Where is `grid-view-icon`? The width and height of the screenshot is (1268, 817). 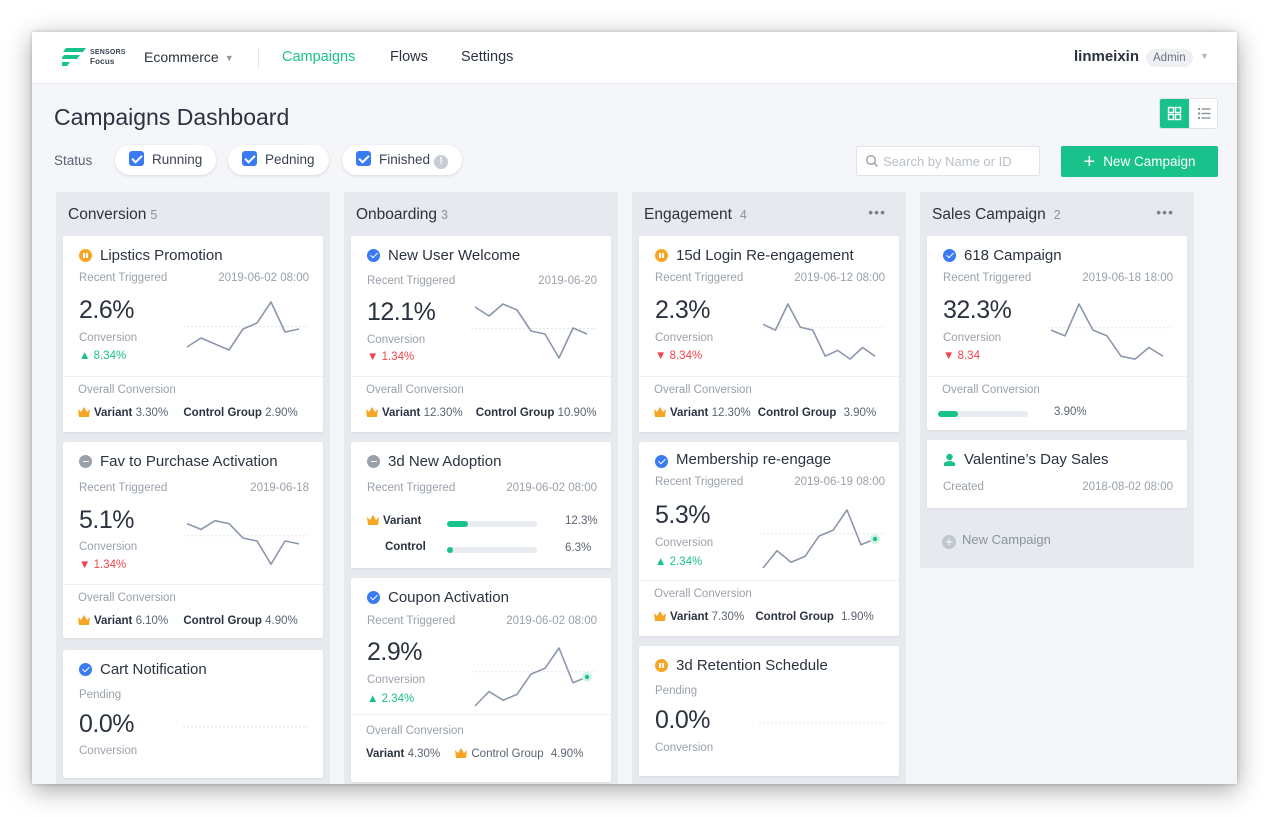 grid-view-icon is located at coordinates (1174, 113).